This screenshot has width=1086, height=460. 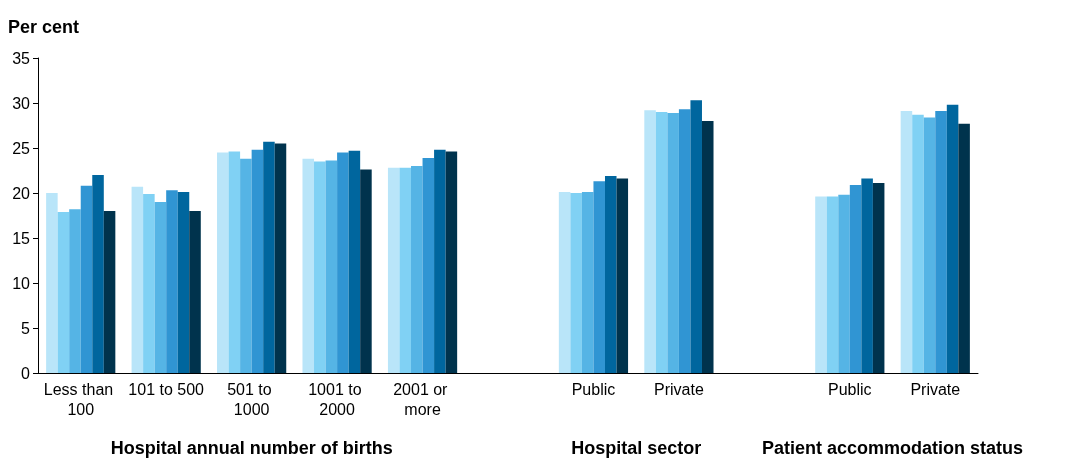 What do you see at coordinates (422, 399) in the screenshot?
I see `x-tick-label: 2001 or more` at bounding box center [422, 399].